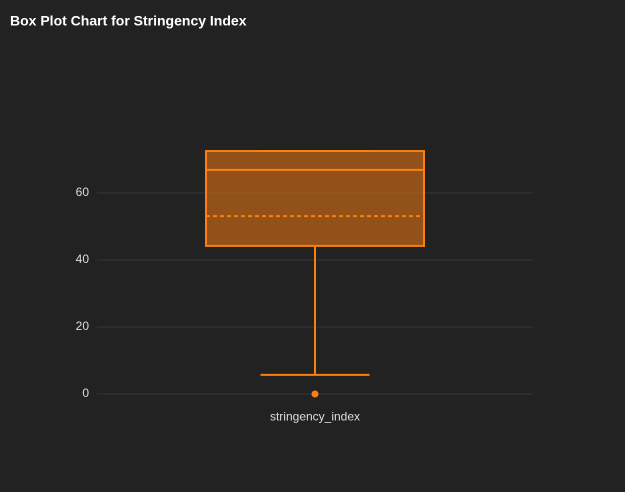  Describe the element at coordinates (83, 326) in the screenshot. I see `y-tick-label: 20` at that location.